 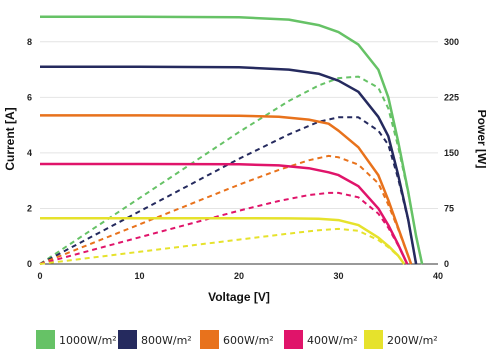 I want to click on power-tick-label: 225, so click(x=451, y=97).